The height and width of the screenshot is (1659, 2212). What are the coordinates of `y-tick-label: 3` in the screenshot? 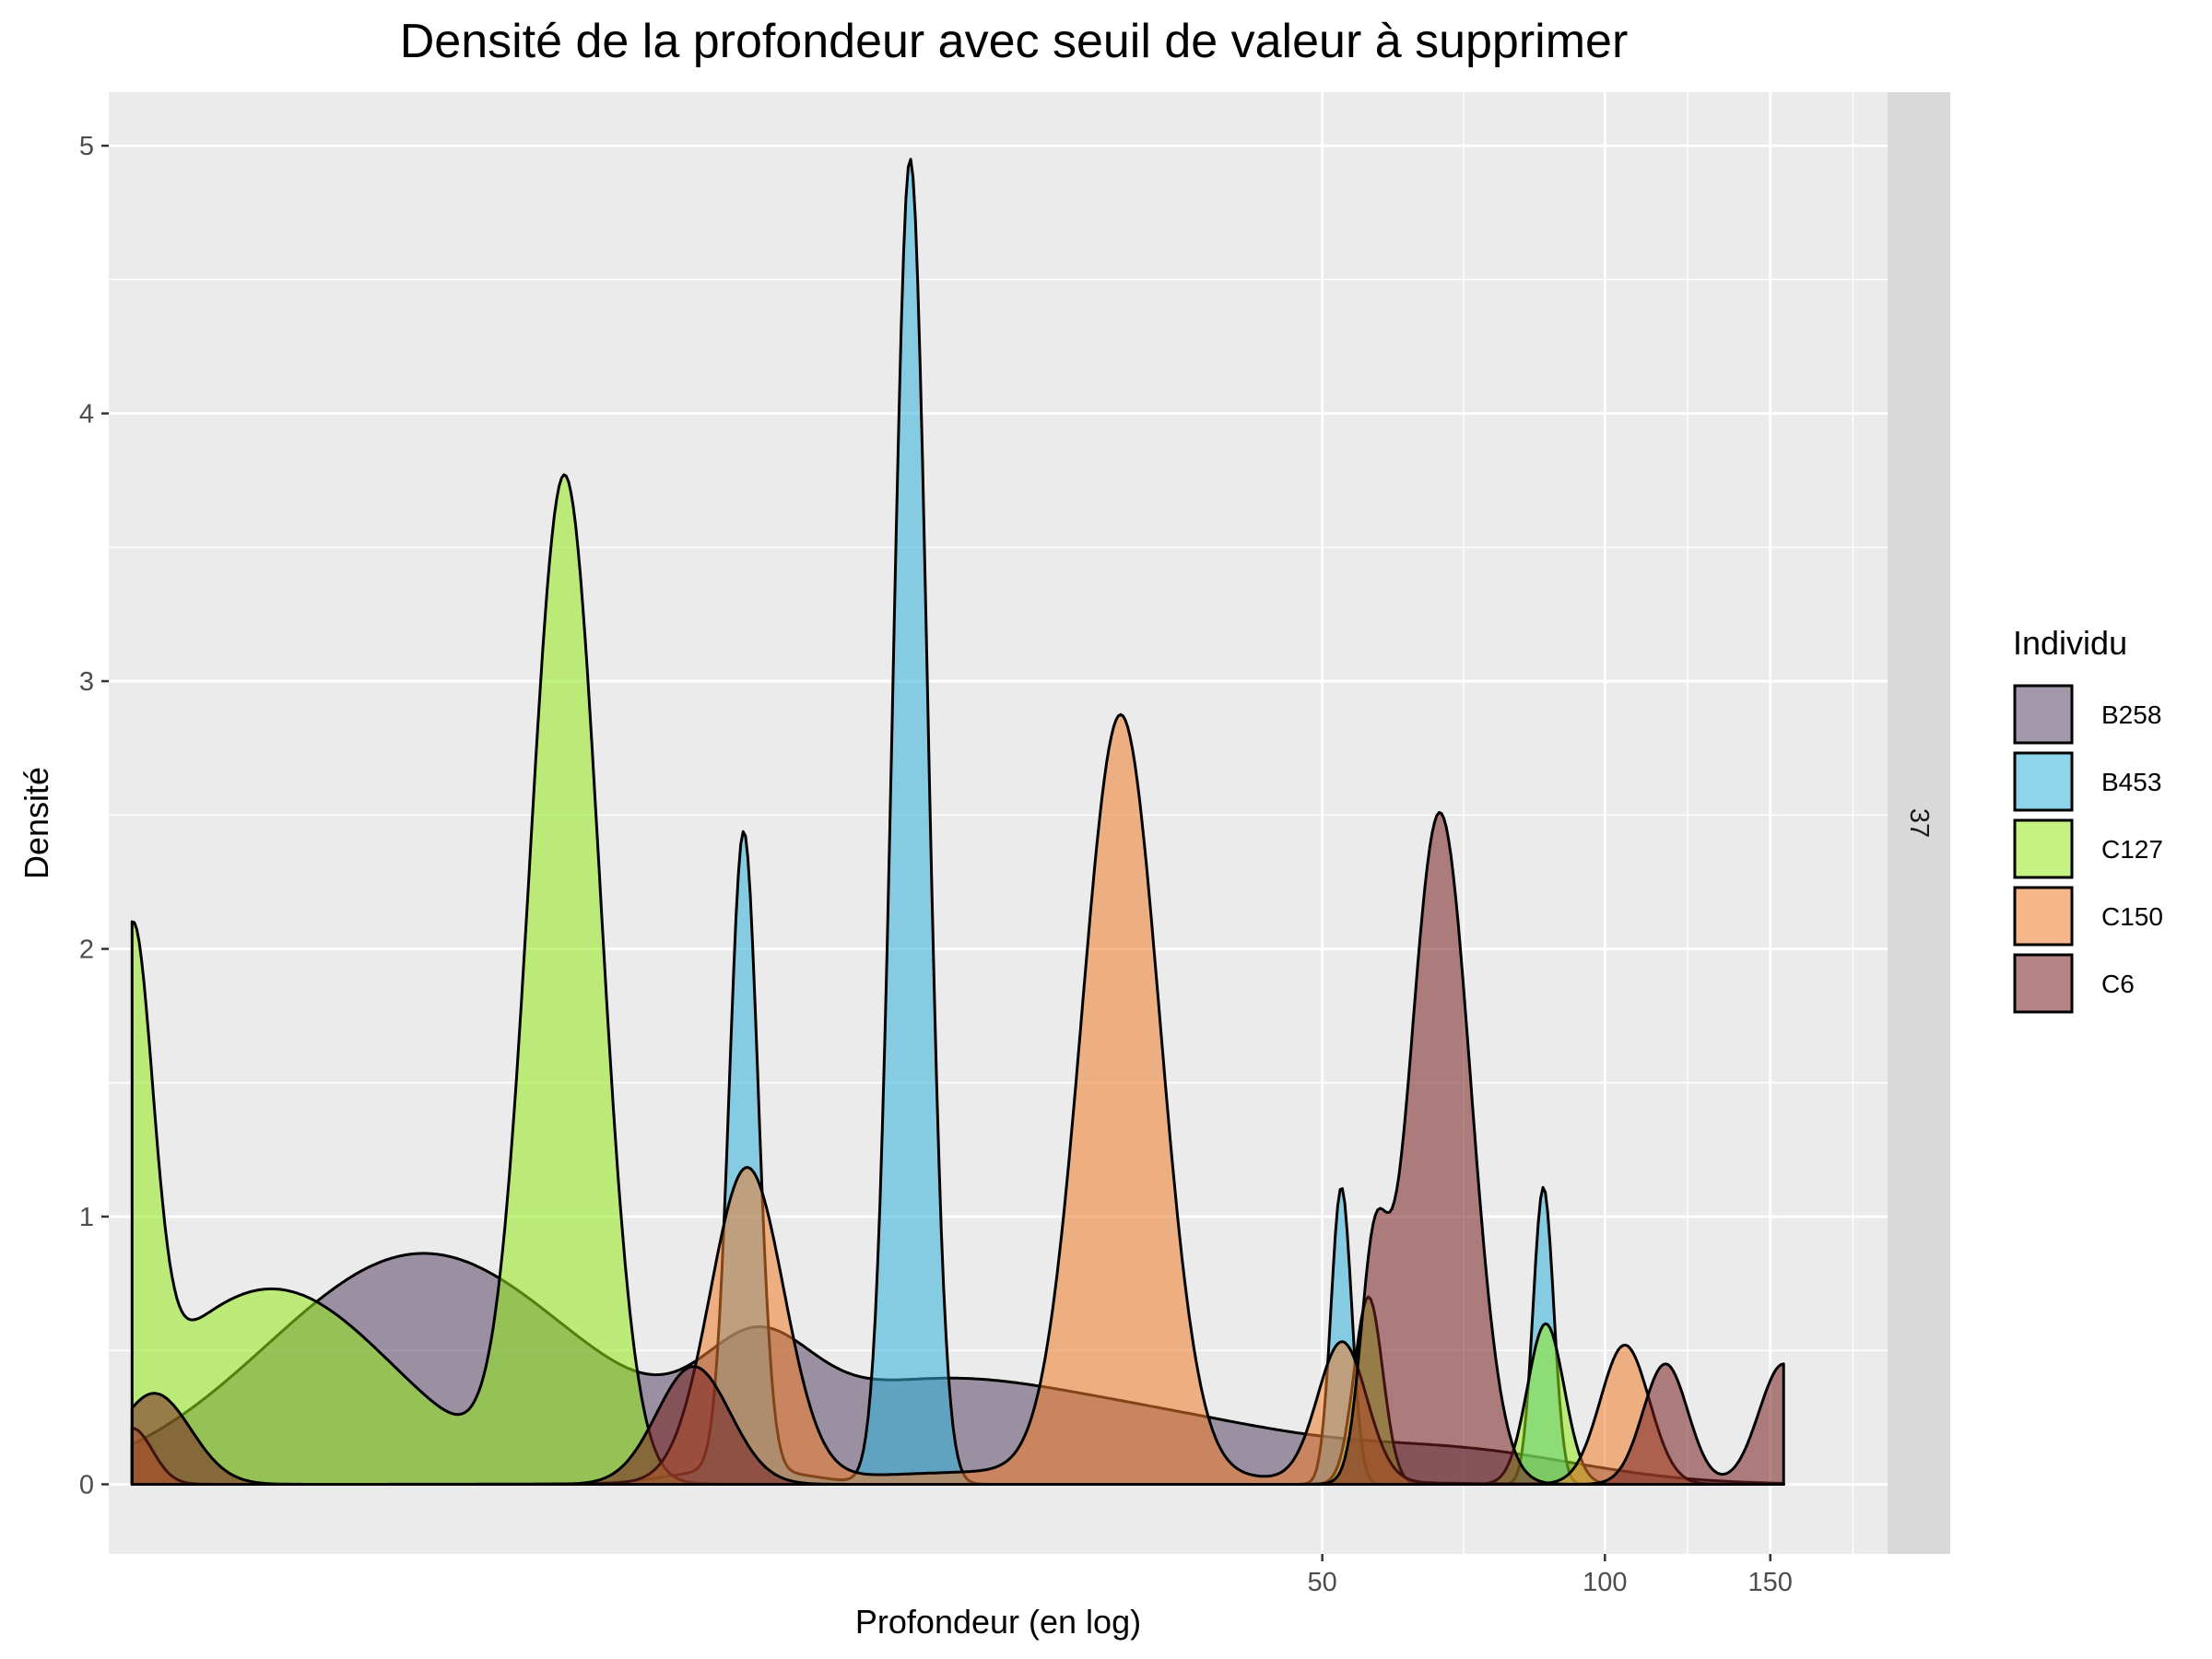 It's located at (86, 682).